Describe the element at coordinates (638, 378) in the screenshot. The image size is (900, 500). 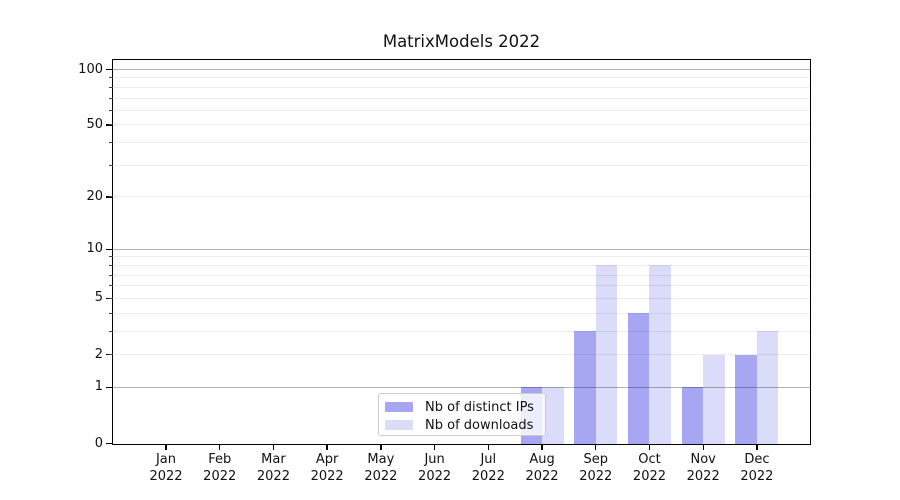
I see `bar-distinct-ips-oct` at that location.